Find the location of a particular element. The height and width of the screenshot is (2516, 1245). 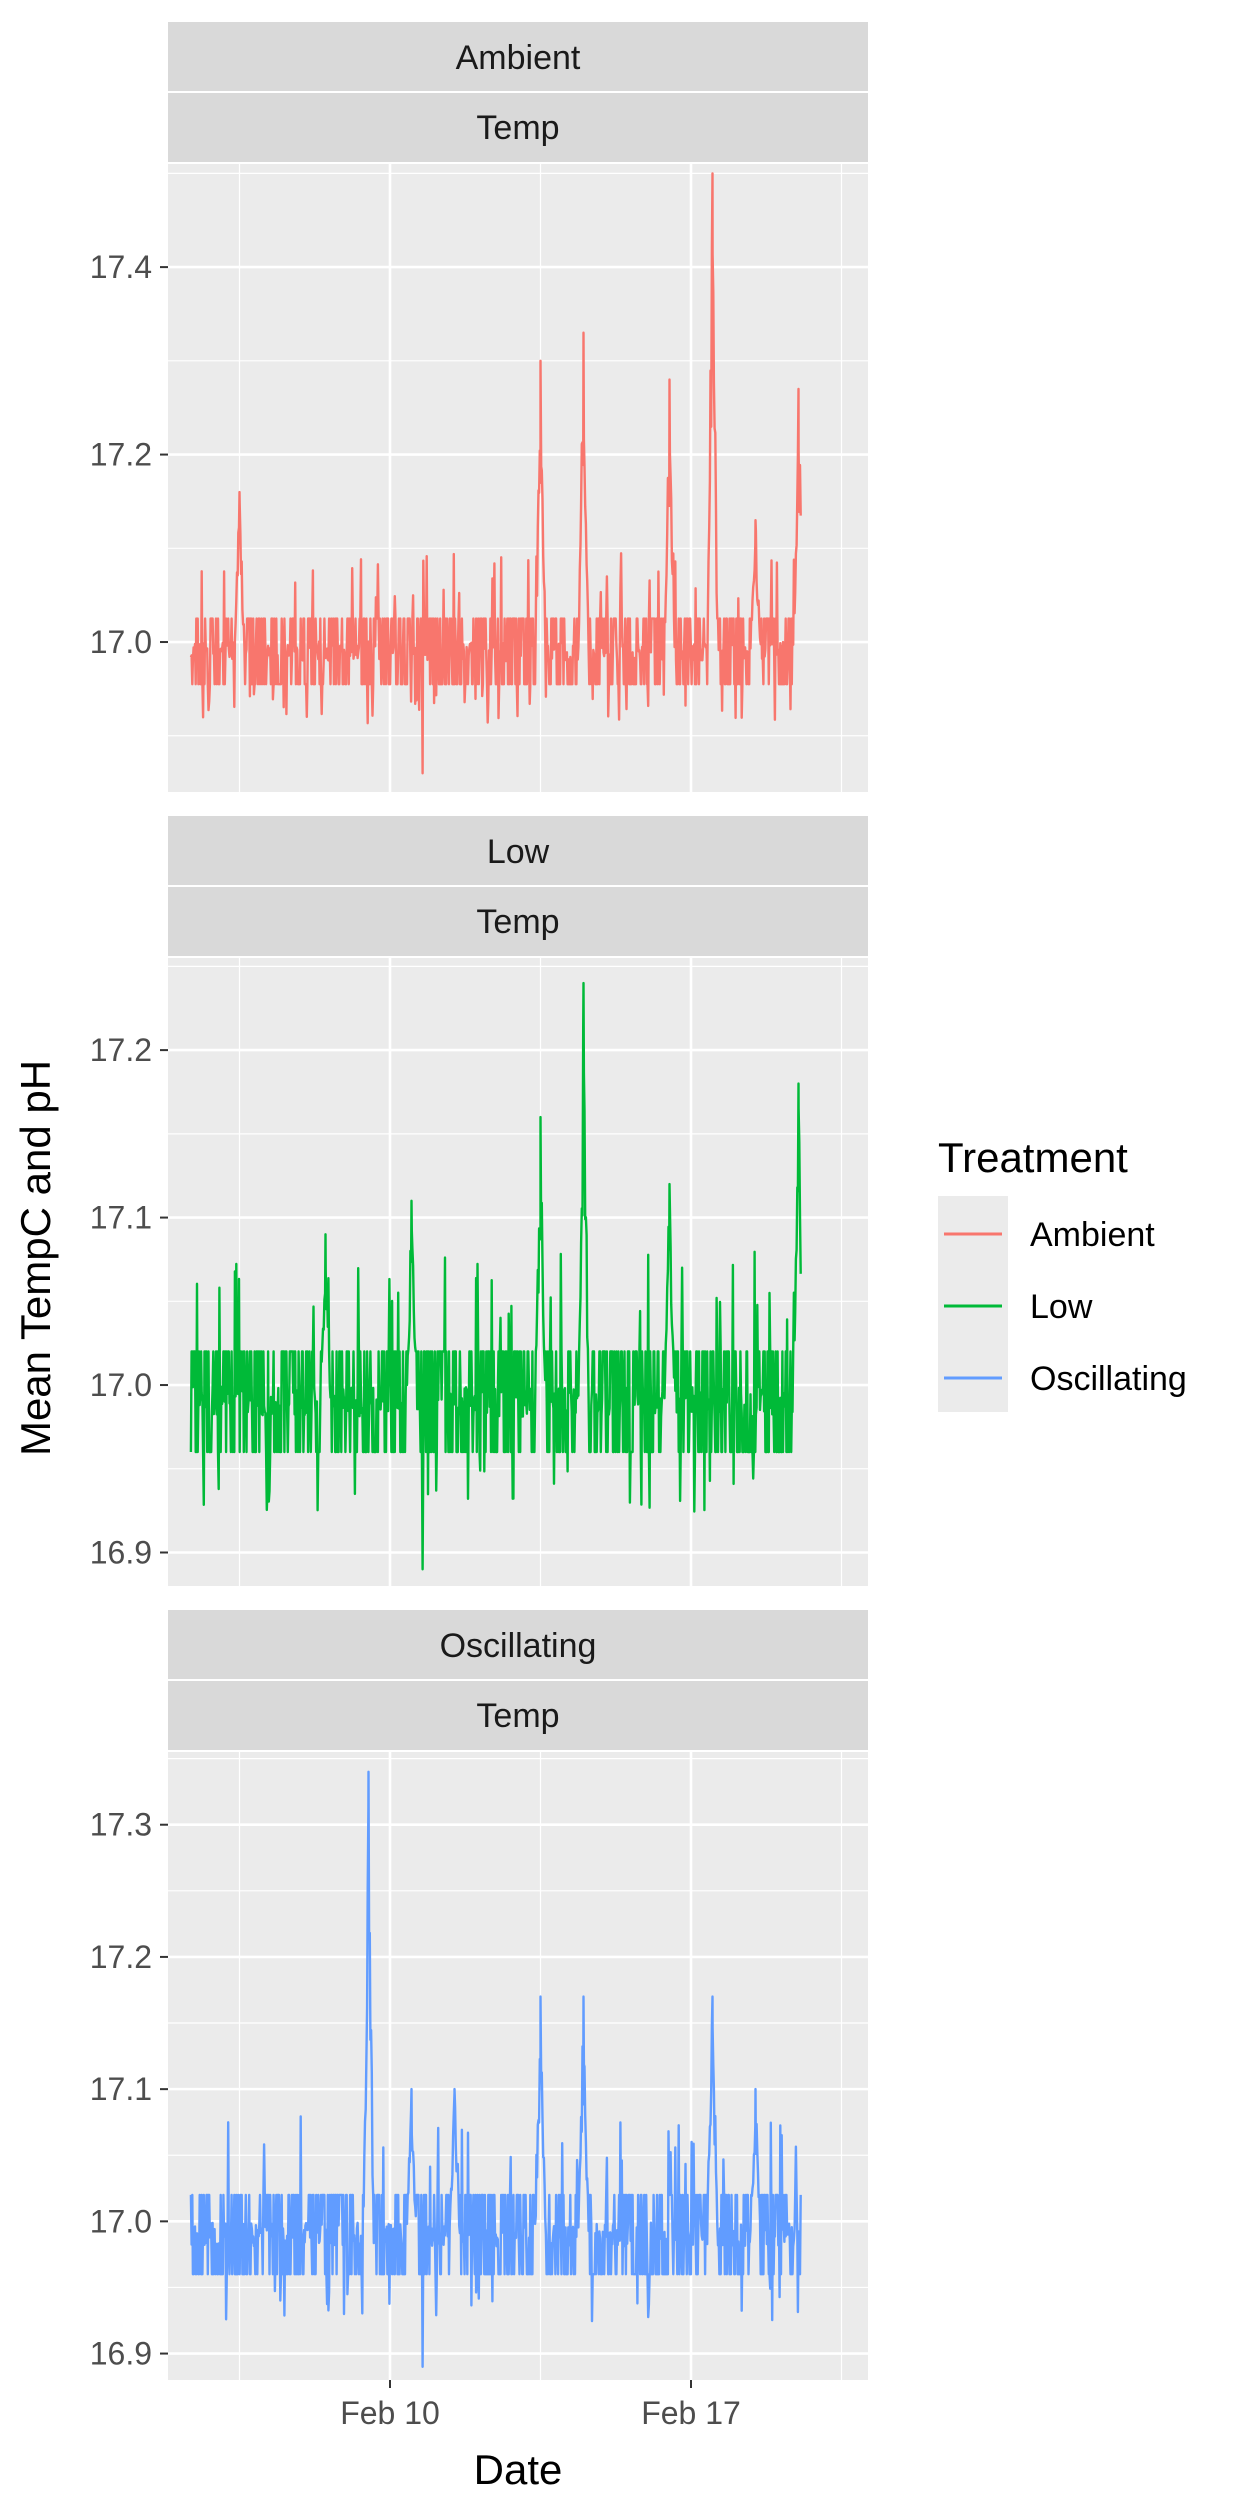

legend-entry-oscillating: Oscillating is located at coordinates (1065, 1379).